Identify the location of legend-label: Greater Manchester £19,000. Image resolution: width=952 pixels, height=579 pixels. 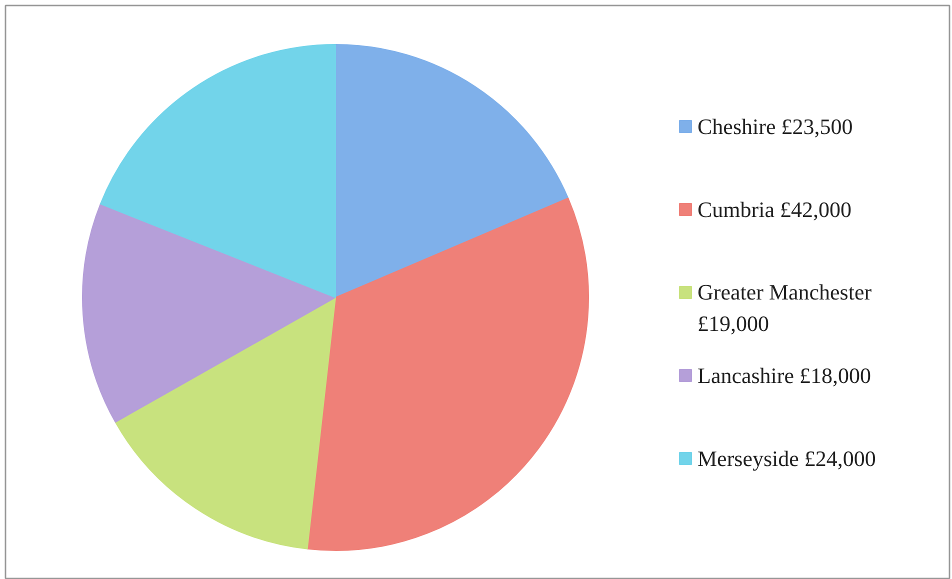
(785, 308).